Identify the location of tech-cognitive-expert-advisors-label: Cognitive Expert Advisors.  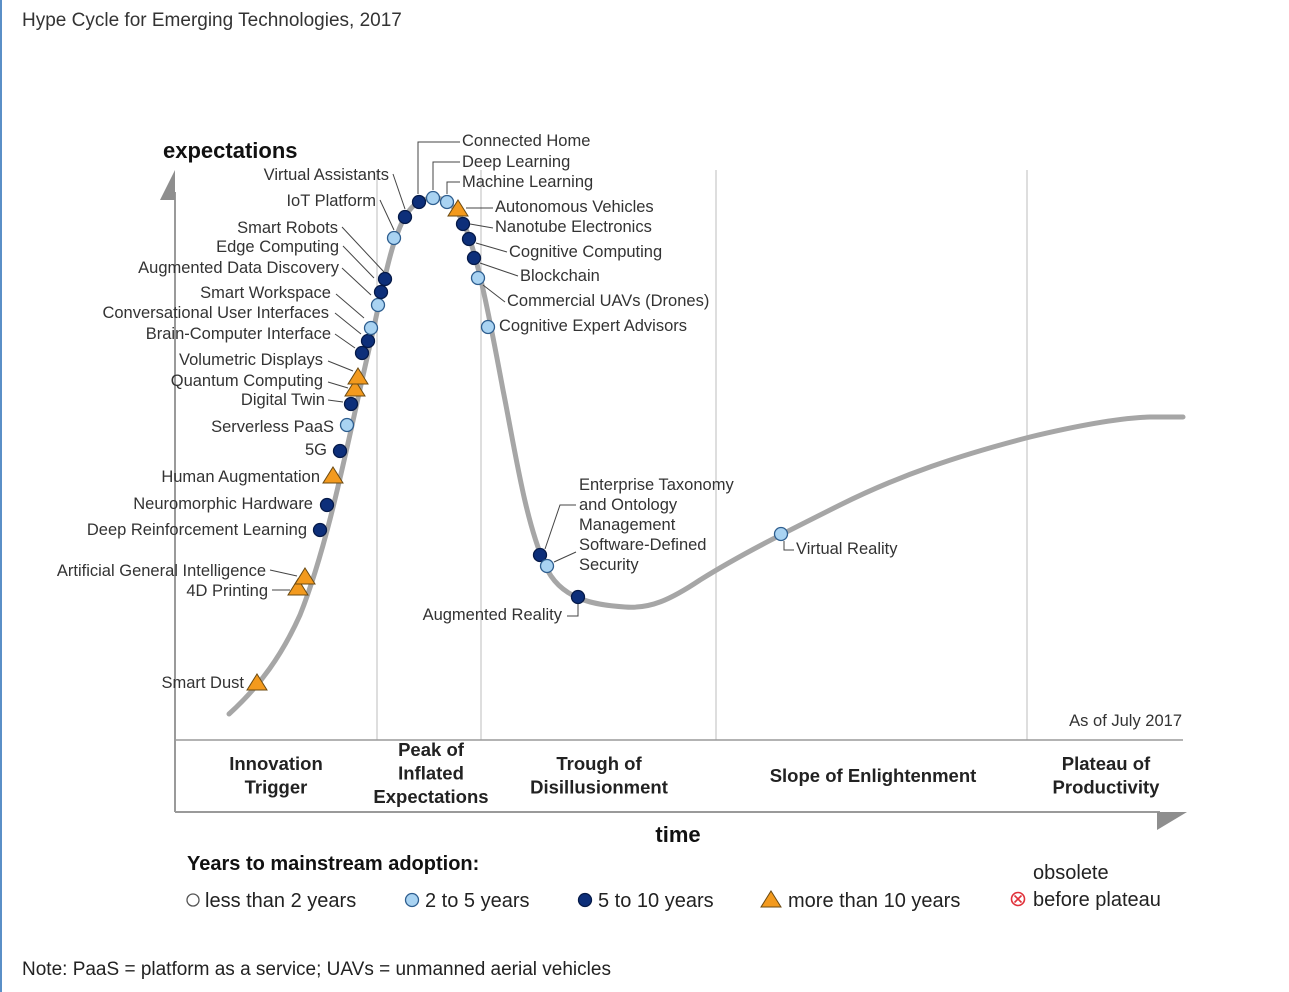
(593, 326).